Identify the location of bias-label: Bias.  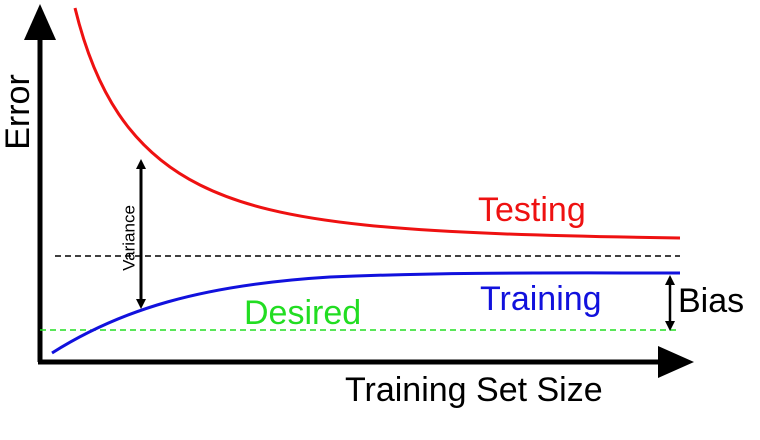
(711, 301).